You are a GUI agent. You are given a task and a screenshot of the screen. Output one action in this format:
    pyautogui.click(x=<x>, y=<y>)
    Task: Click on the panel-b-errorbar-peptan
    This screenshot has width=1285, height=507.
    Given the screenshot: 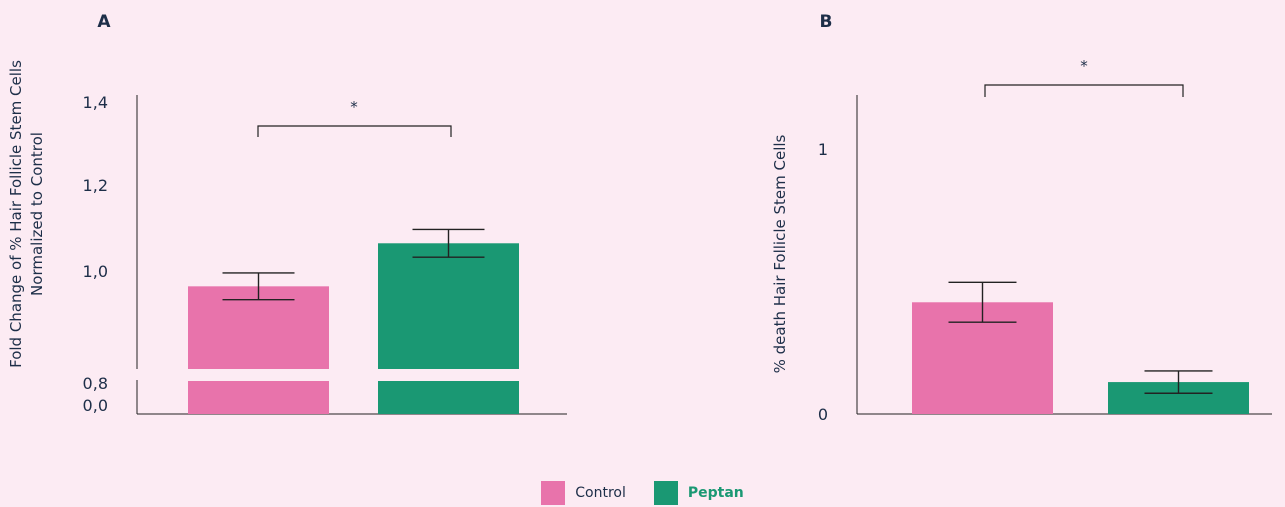 What is the action you would take?
    pyautogui.click(x=1178, y=382)
    